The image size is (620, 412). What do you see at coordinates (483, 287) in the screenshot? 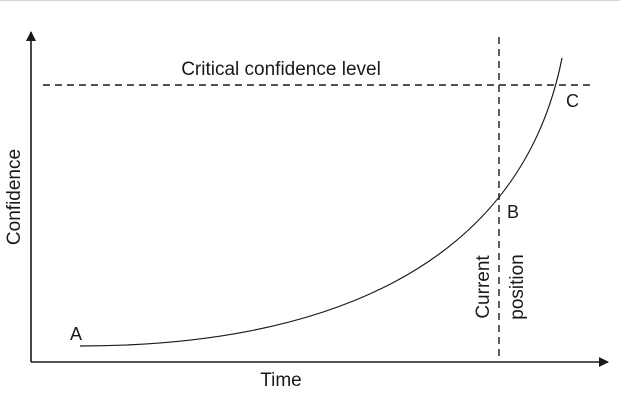
I see `current-position-label-line1: Current` at bounding box center [483, 287].